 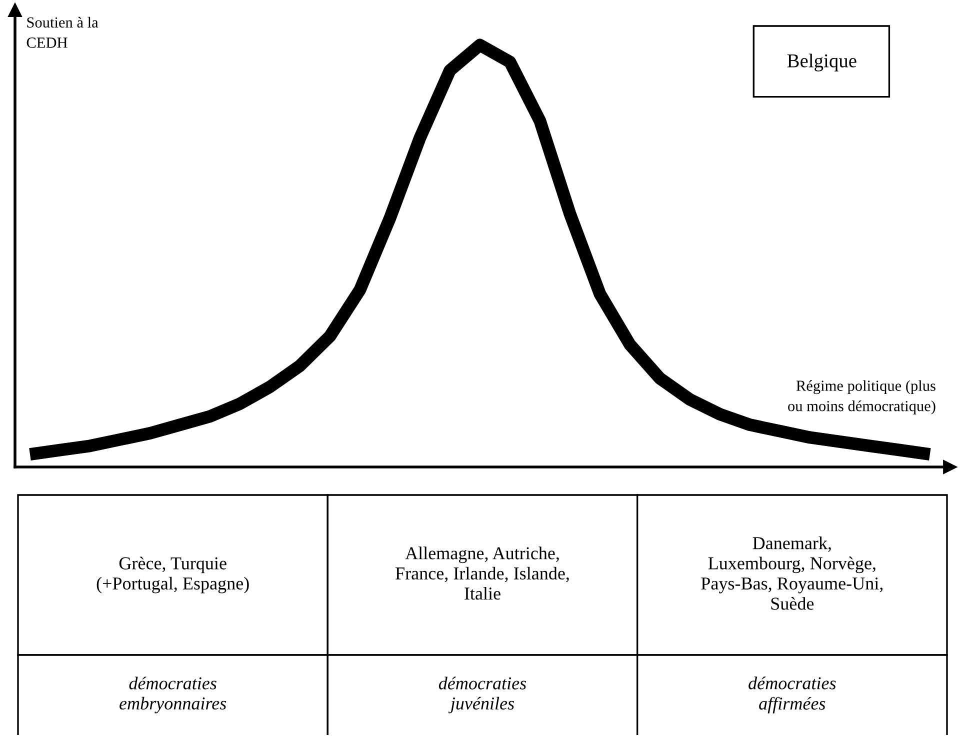 I want to click on text: Allemagne, Autriche, France, Irlande, Islande, Italie, so click(x=482, y=573).